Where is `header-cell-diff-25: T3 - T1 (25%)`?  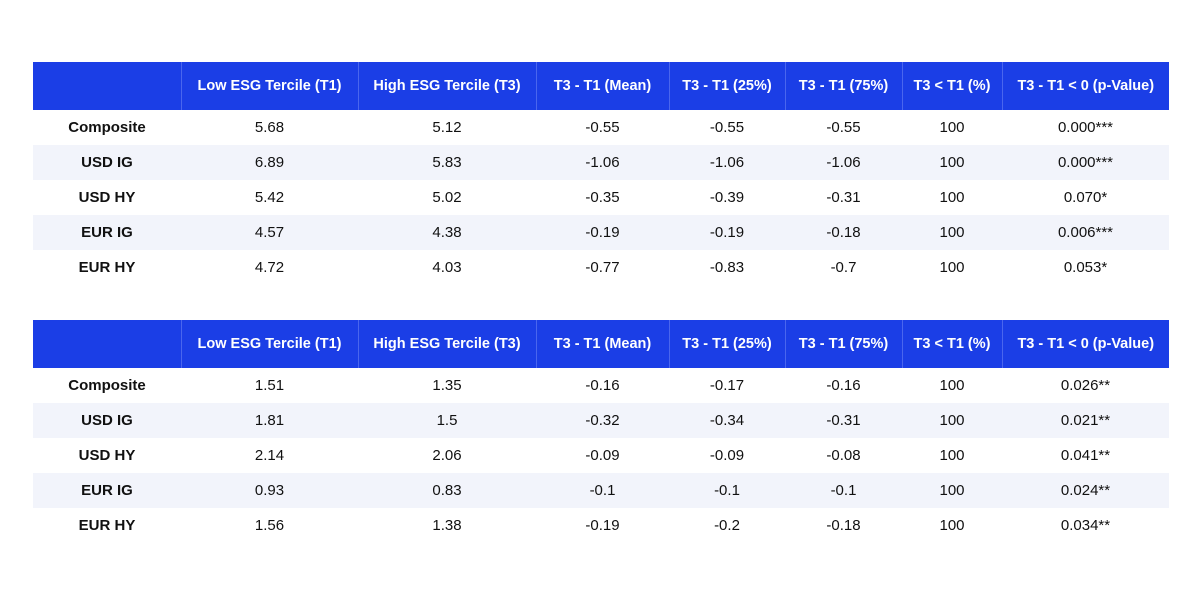 header-cell-diff-25: T3 - T1 (25%) is located at coordinates (726, 344).